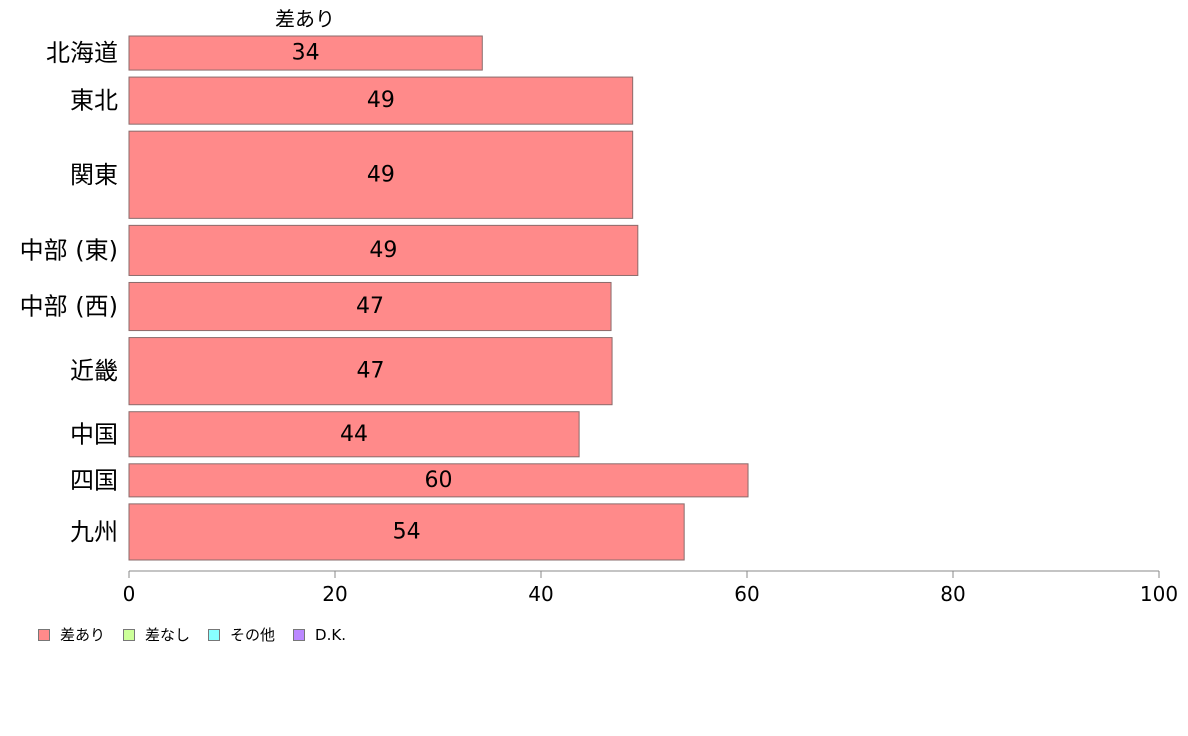 This screenshot has height=736, width=1188. I want to click on series-header: 差あり, so click(305, 19).